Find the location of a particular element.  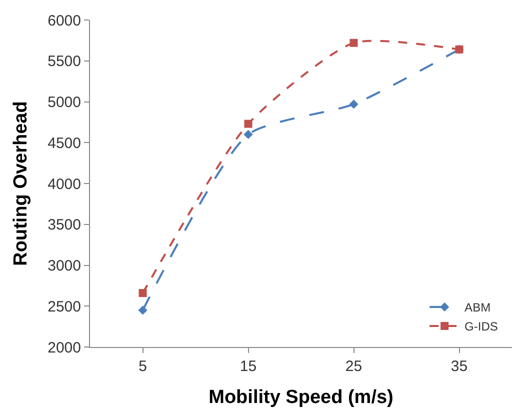

y-tick-label: 4500 is located at coordinates (64, 143).